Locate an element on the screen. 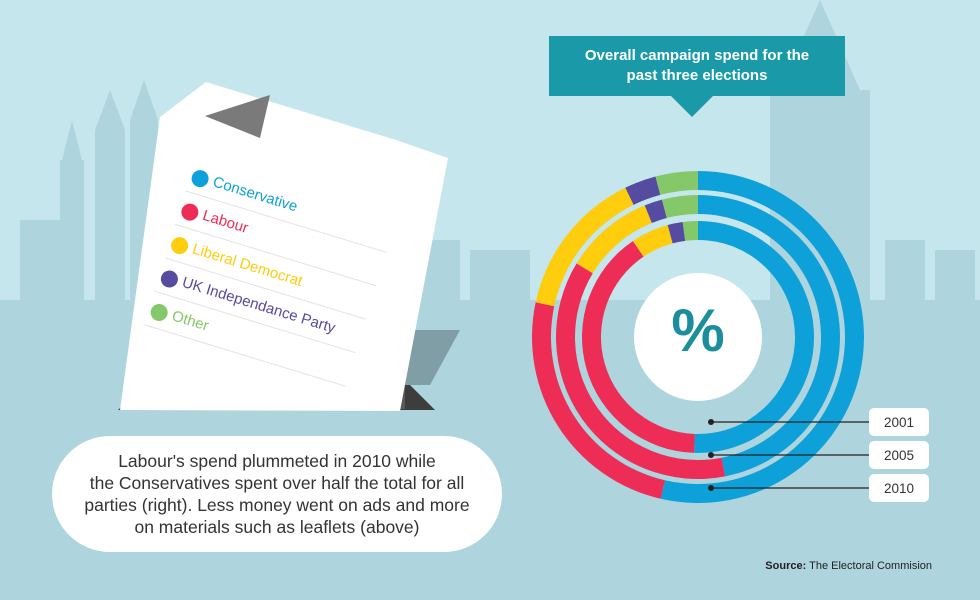  donut-slice-2005-labour is located at coordinates (641, 371).